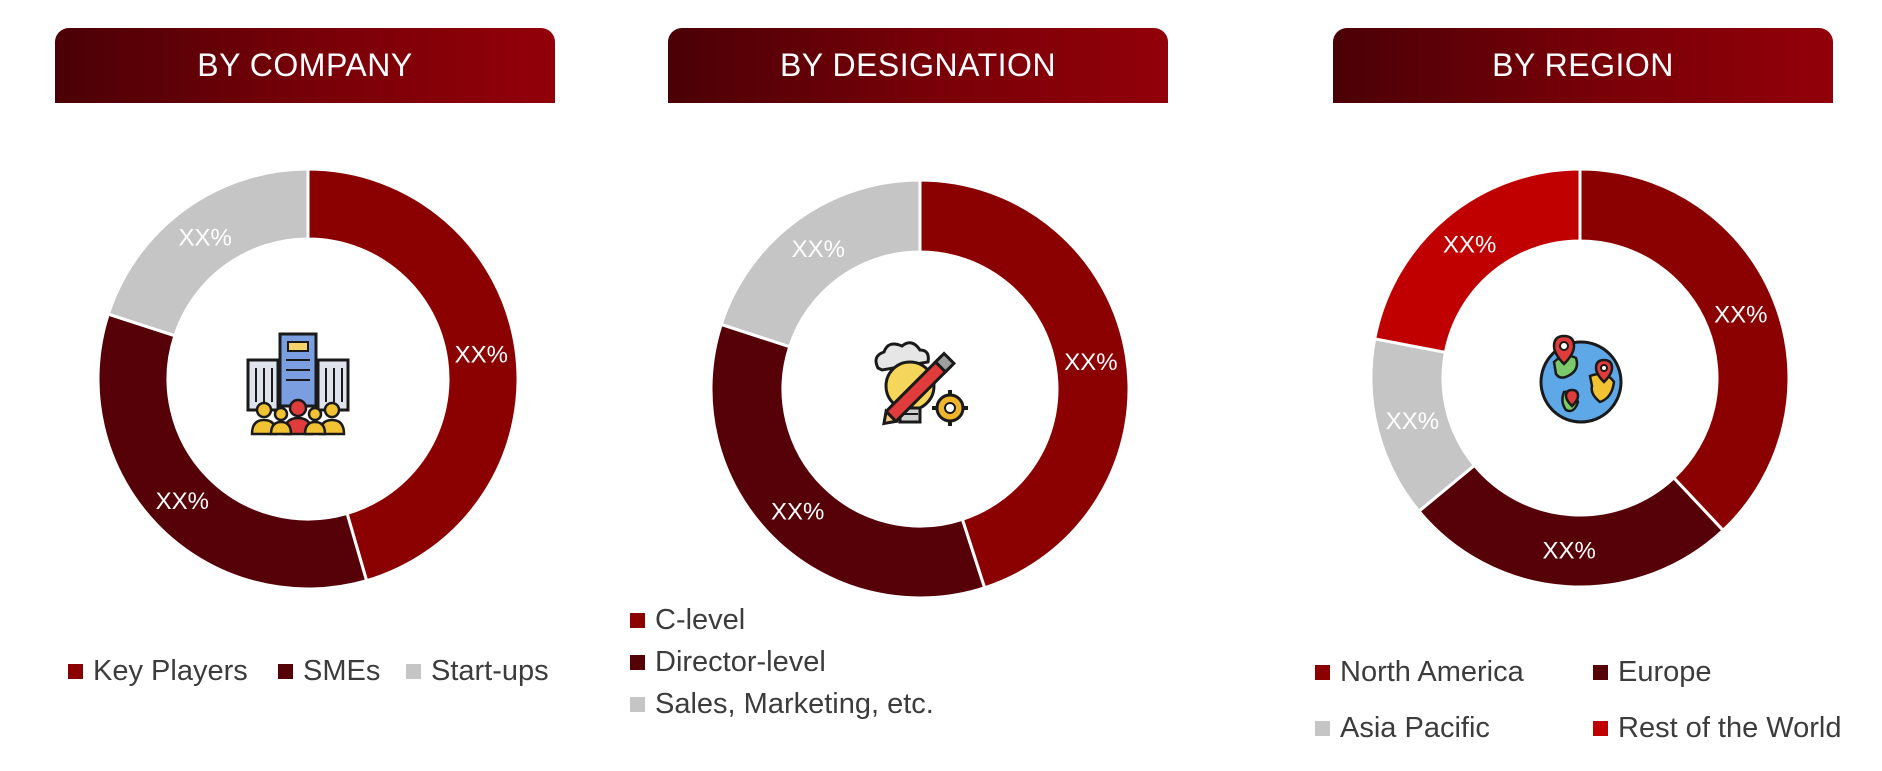  What do you see at coordinates (1684, 350) in the screenshot?
I see `donut-slice-north-america` at bounding box center [1684, 350].